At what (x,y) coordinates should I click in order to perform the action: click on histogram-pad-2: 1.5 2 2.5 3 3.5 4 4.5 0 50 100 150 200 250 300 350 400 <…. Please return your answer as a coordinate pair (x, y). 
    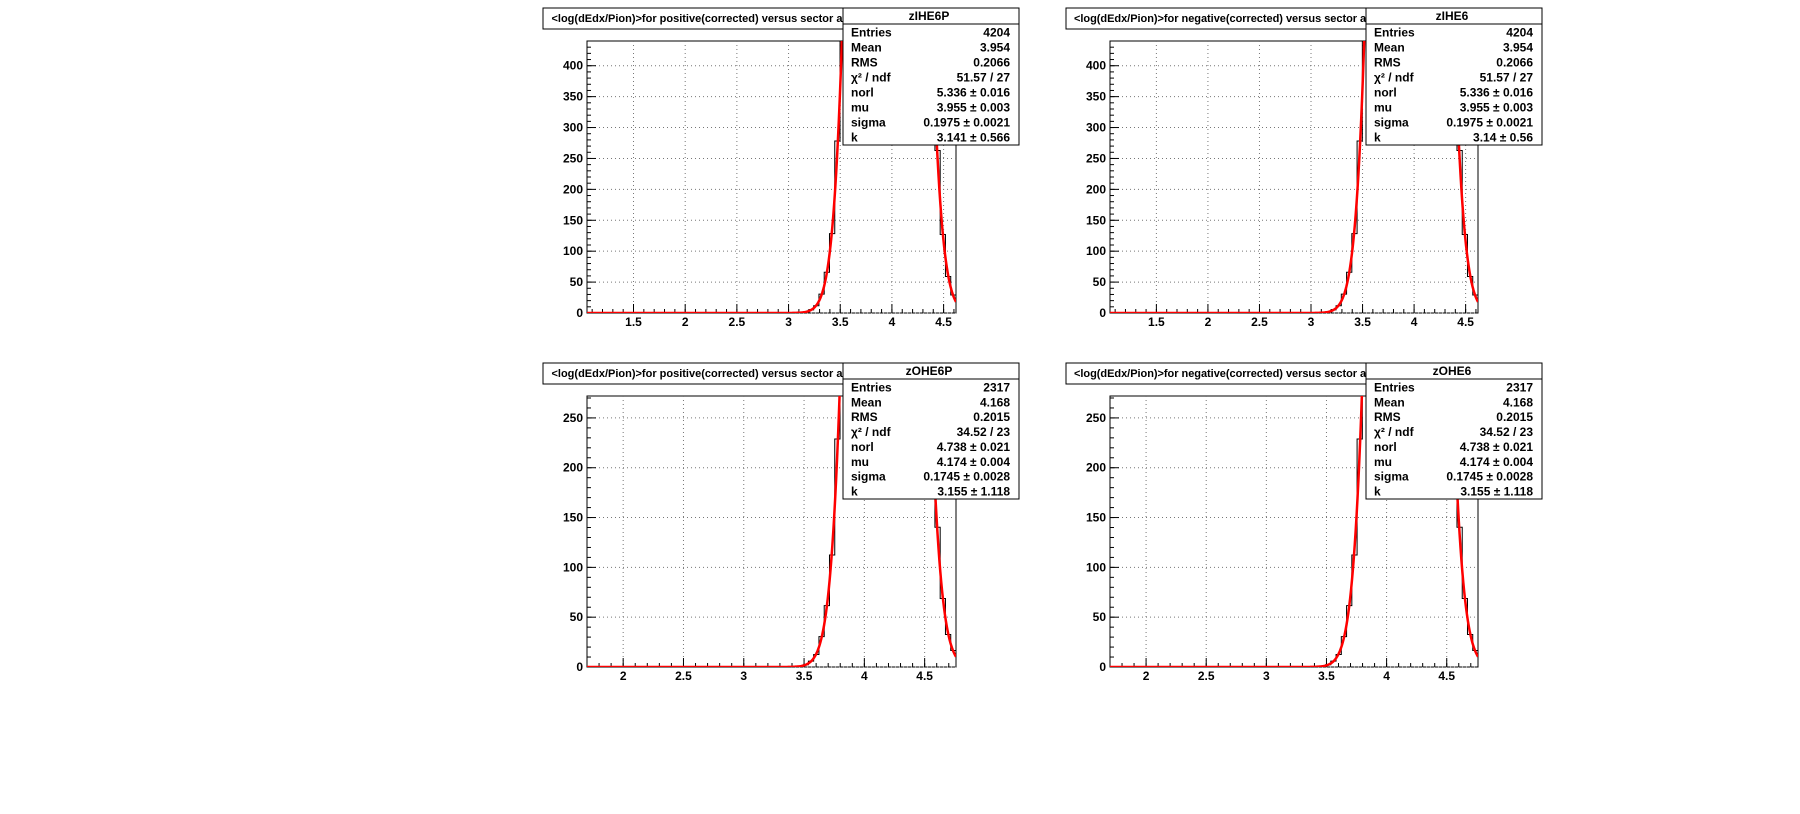
    Looking at the image, I should click on (1304, 168).